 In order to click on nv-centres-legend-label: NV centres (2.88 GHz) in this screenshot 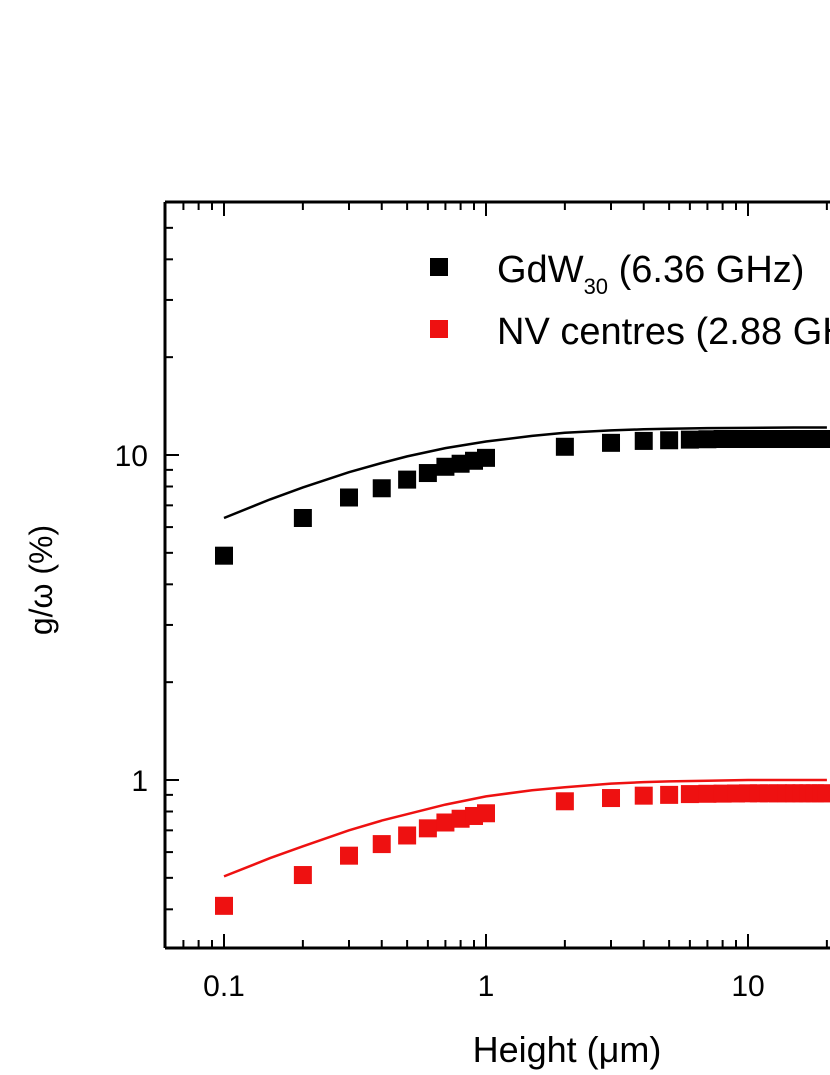, I will do `click(663, 332)`.